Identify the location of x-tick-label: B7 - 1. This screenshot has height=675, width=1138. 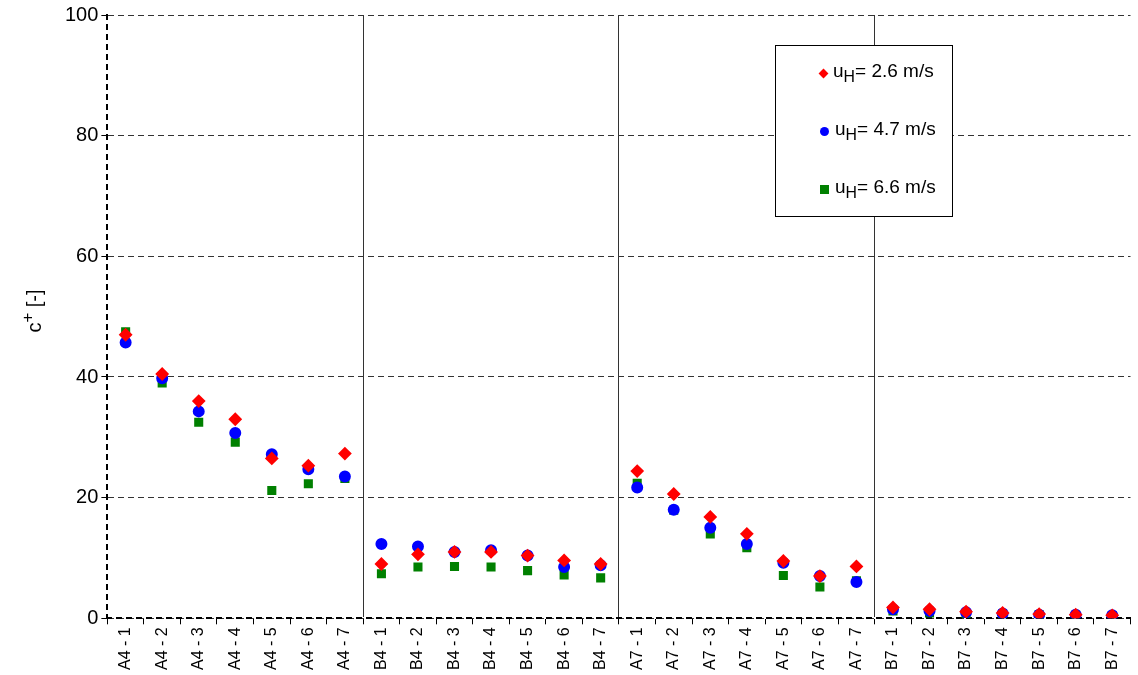
(892, 648).